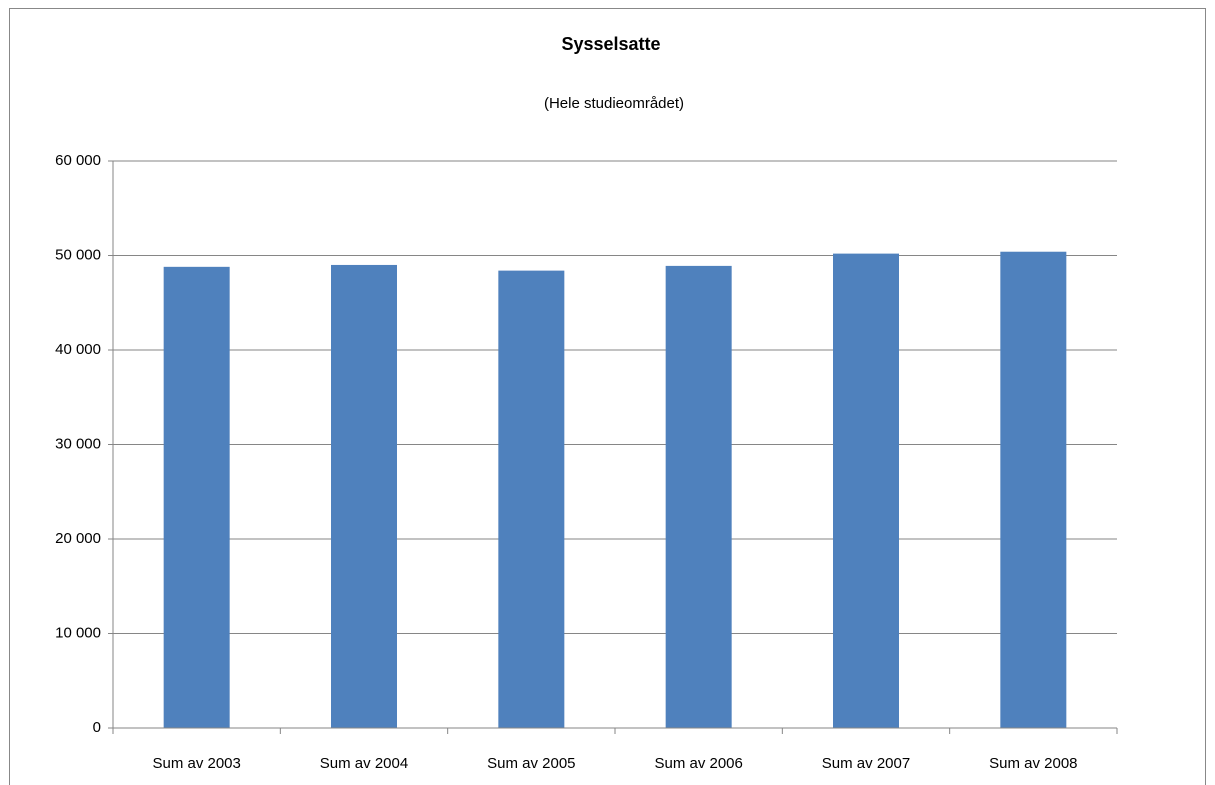 The width and height of the screenshot is (1215, 785). What do you see at coordinates (97, 727) in the screenshot?
I see `y-tick-label: 0` at bounding box center [97, 727].